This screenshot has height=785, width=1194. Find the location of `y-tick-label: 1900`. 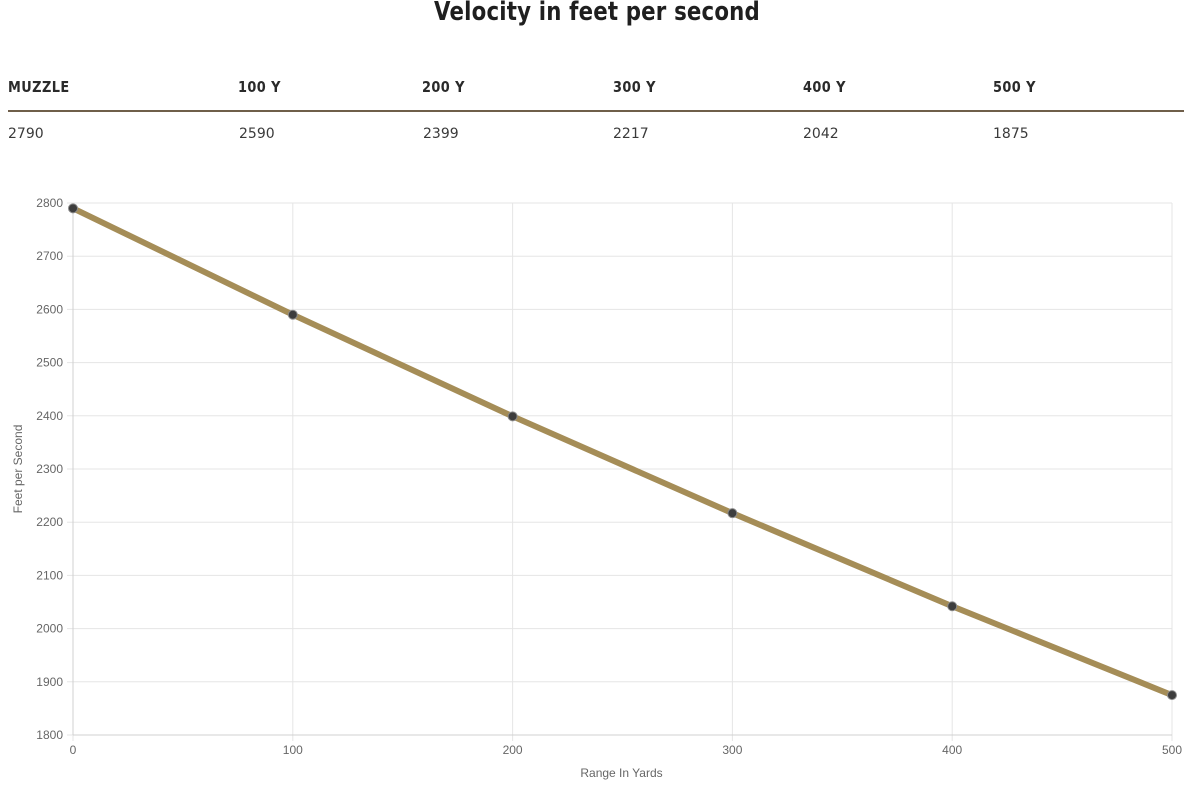

y-tick-label: 1900 is located at coordinates (49, 682).